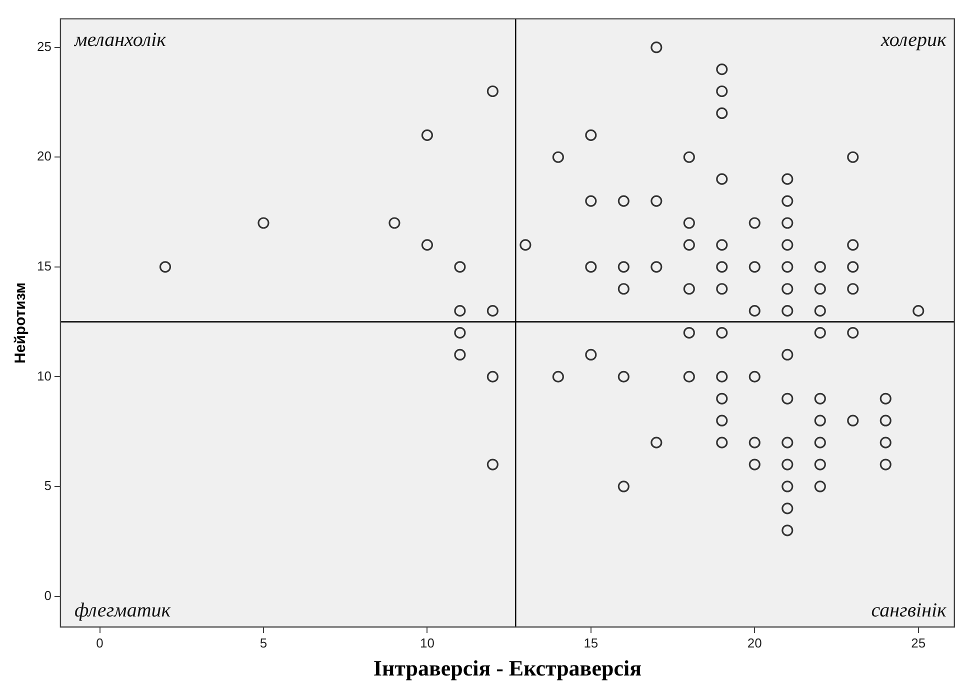  Describe the element at coordinates (909, 610) in the screenshot. I see `annotation: сангвінік` at that location.